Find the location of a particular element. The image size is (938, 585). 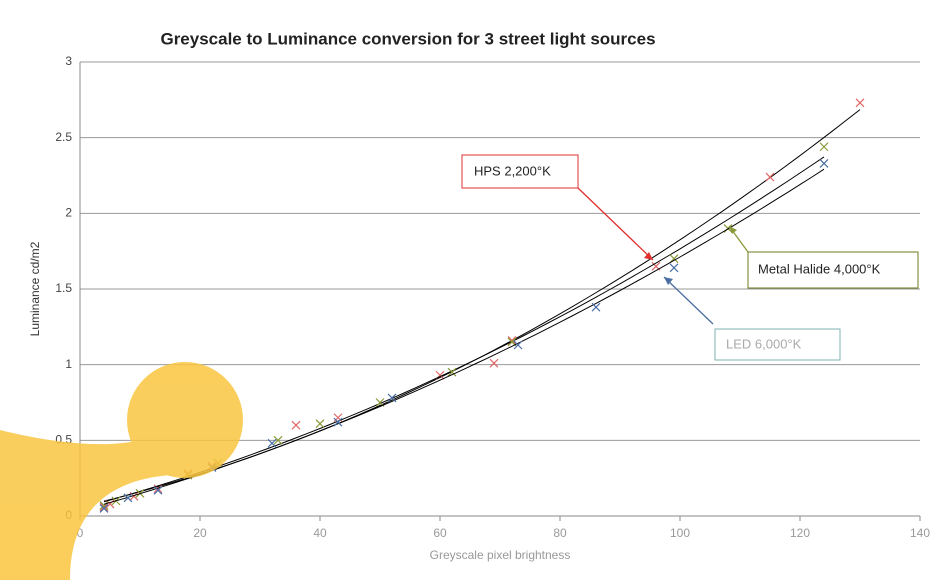

x-axis-label: Greyscale pixel brightness is located at coordinates (500, 555).